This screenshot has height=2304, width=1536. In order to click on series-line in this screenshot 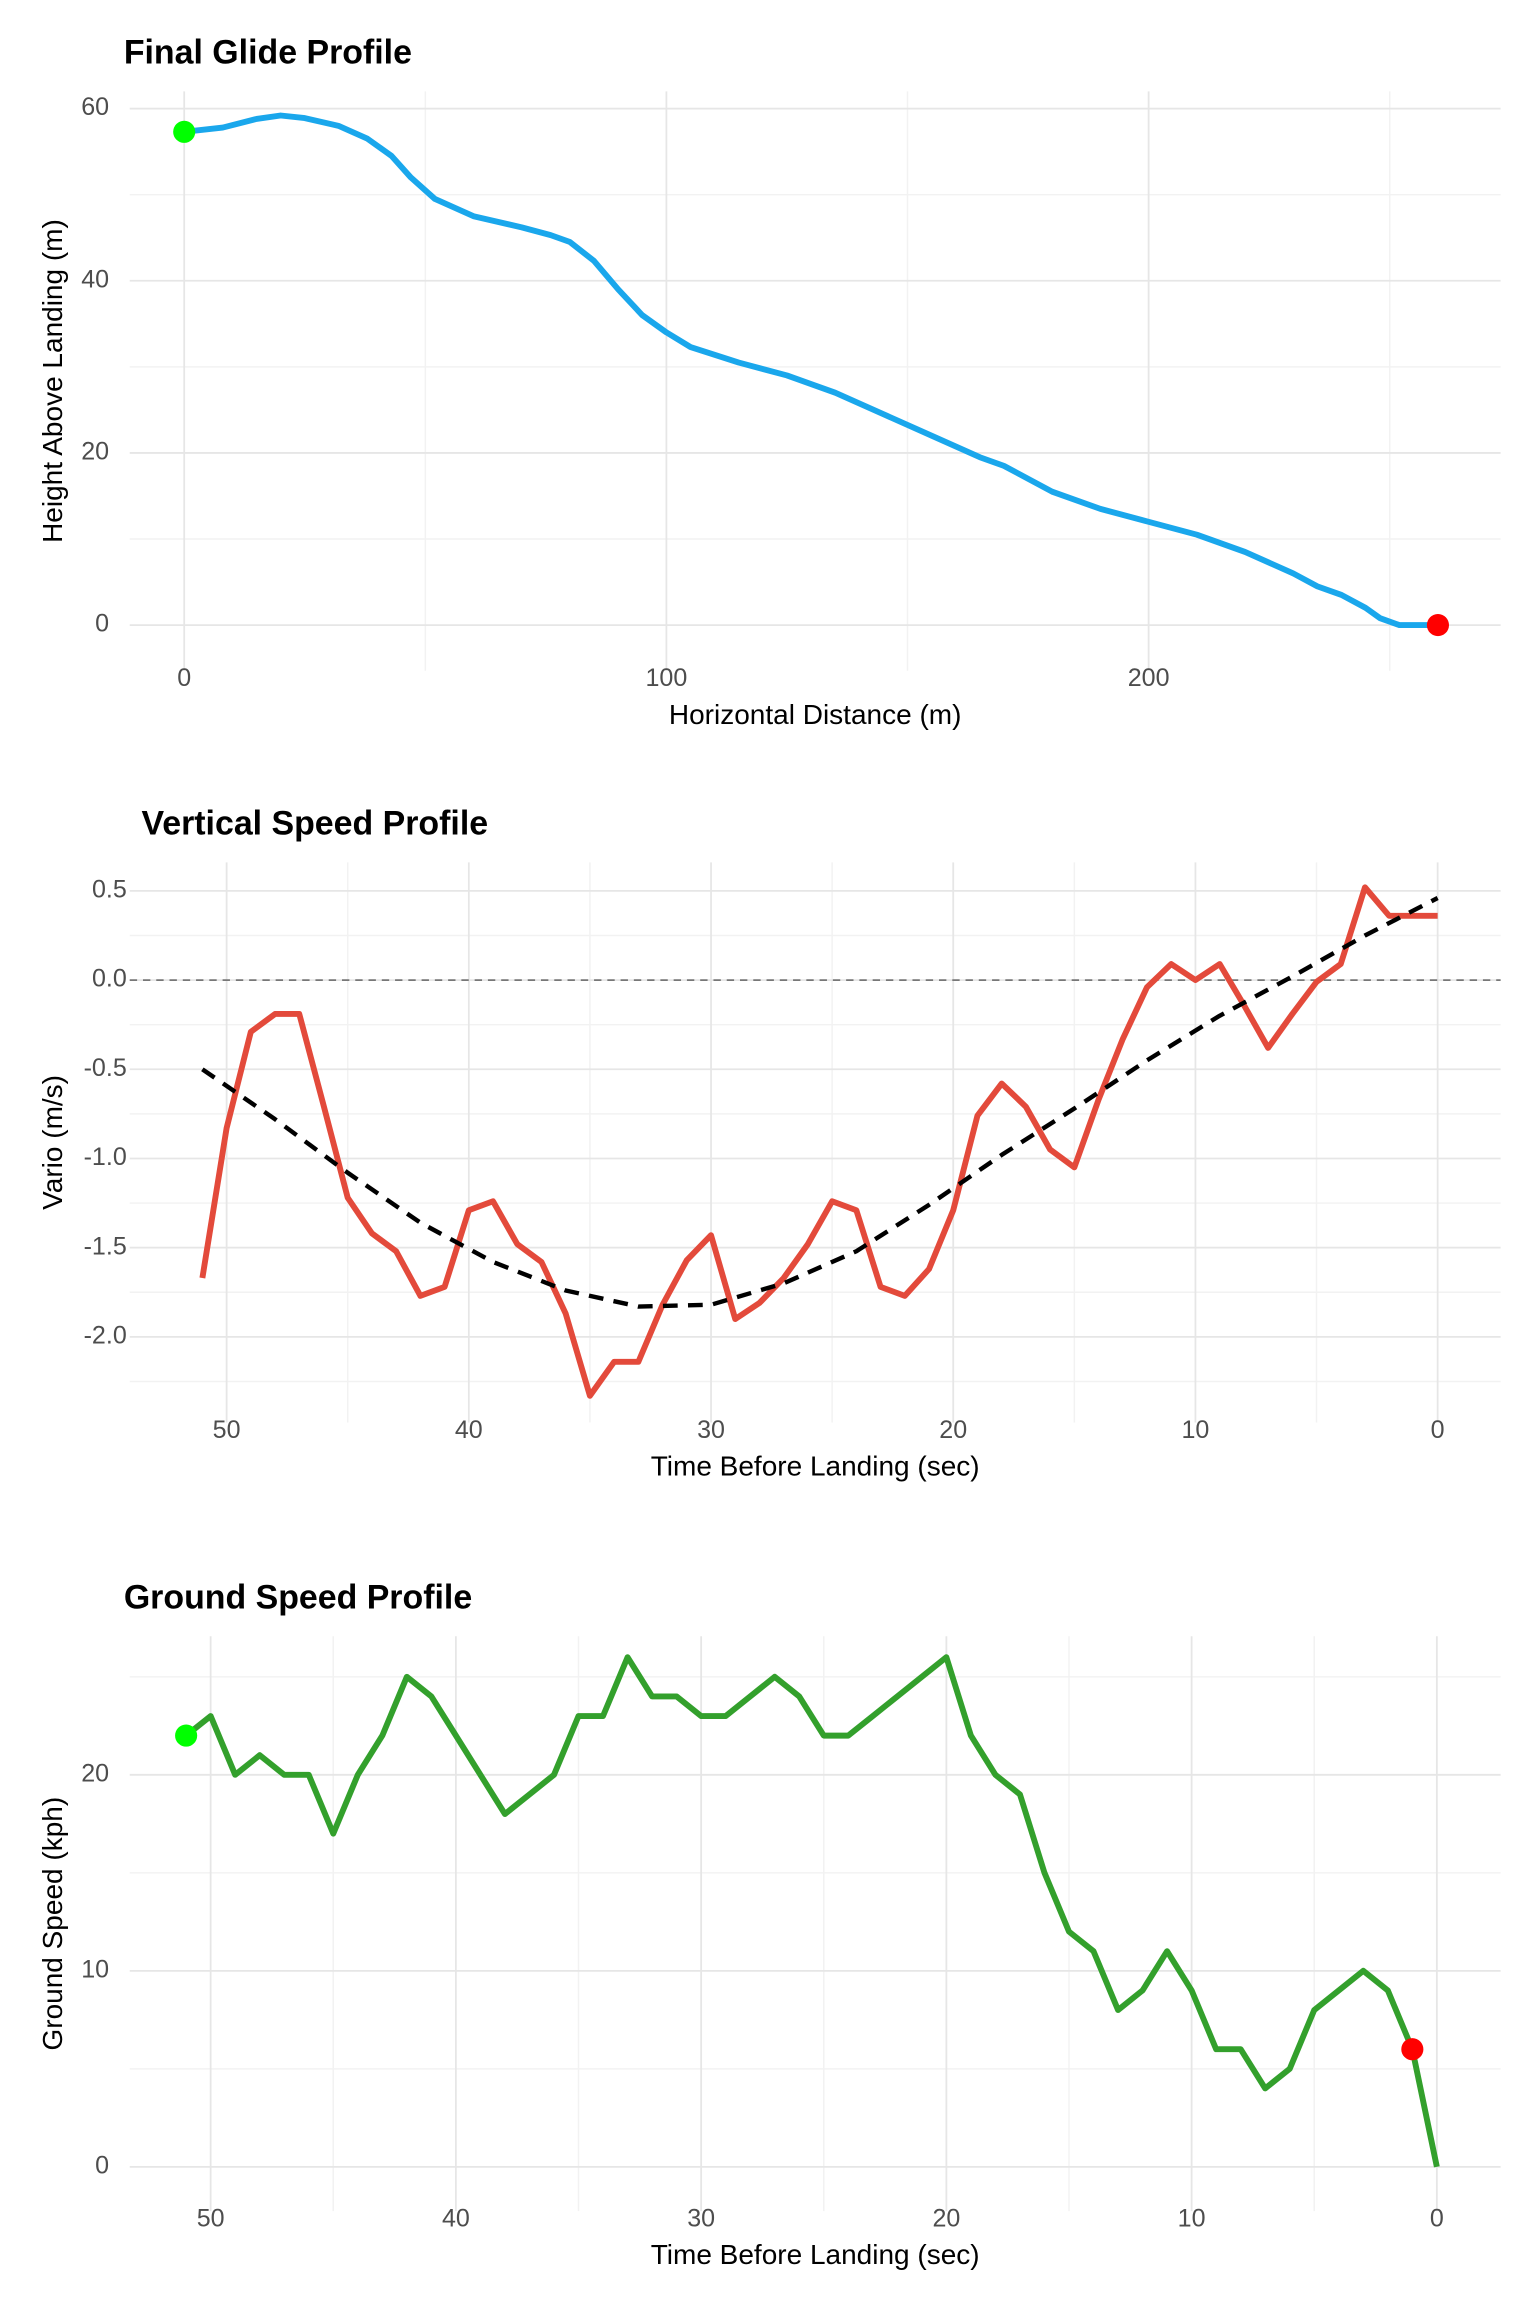, I will do `click(820, 1102)`.